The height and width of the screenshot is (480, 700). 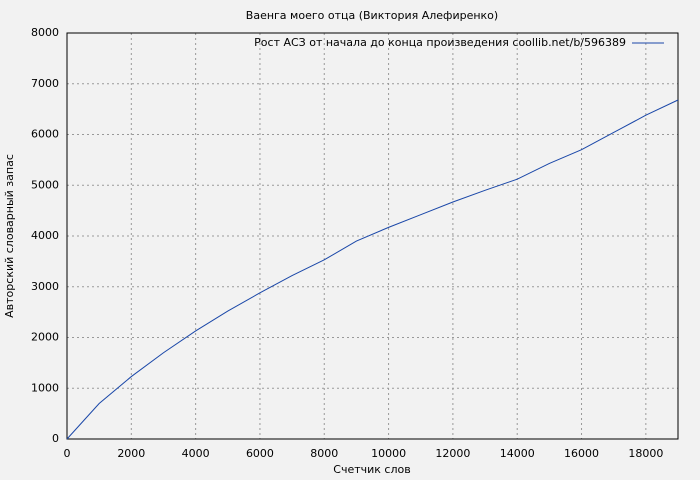 I want to click on x-tick-label: 18000, so click(x=645, y=453).